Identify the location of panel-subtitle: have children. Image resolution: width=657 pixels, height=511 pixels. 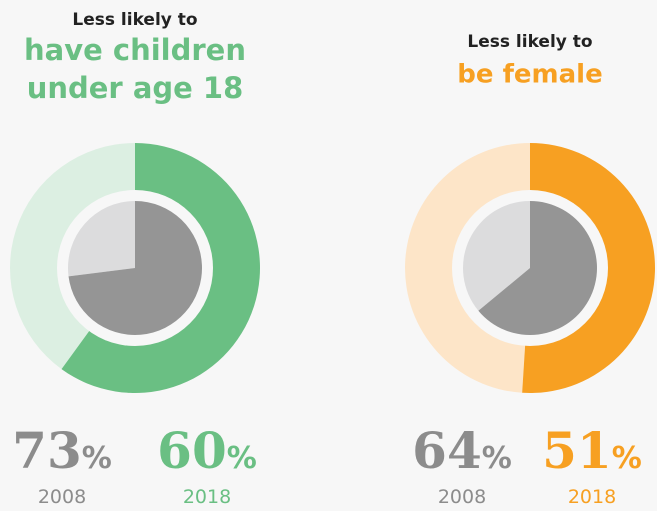
(135, 50).